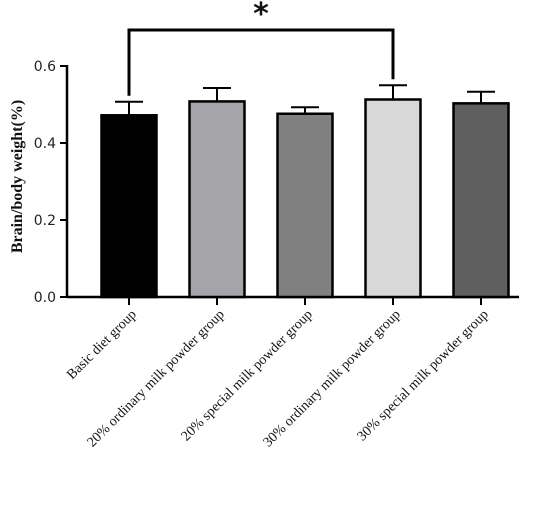 The width and height of the screenshot is (550, 515). Describe the element at coordinates (261, 16) in the screenshot. I see `significance-label: *` at that location.